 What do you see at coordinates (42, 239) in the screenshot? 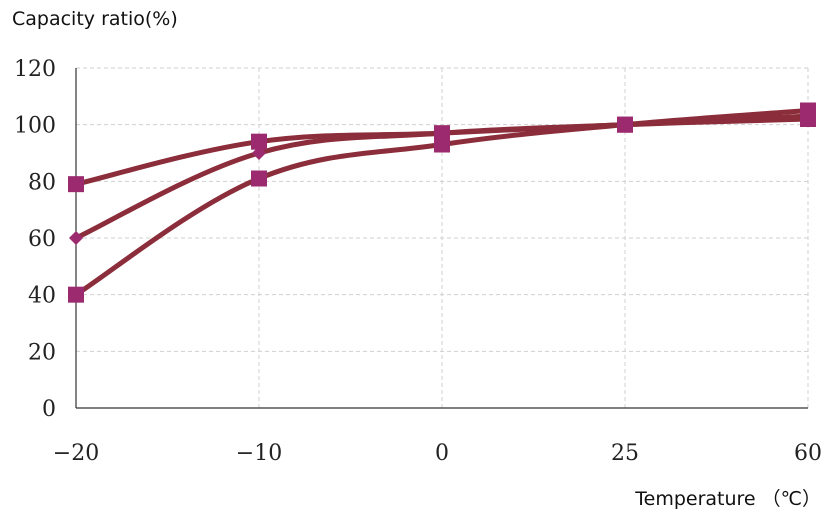
I see `y-tick-label: 60` at bounding box center [42, 239].